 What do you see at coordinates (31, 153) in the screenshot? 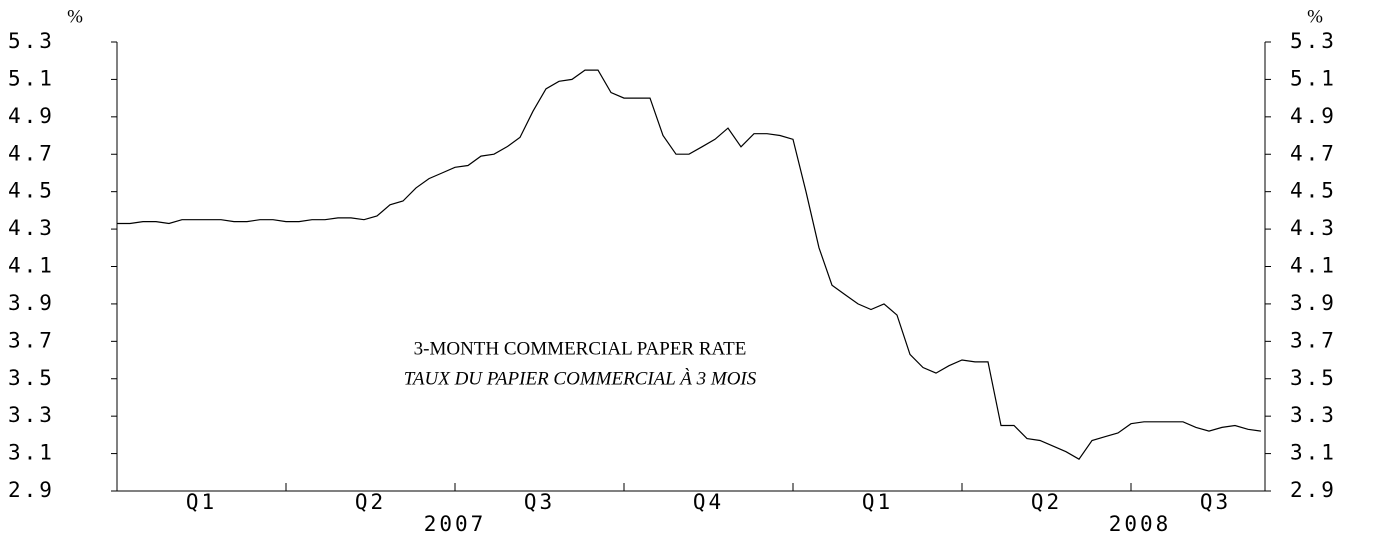
I see `y-tick-label: 4.7` at bounding box center [31, 153].